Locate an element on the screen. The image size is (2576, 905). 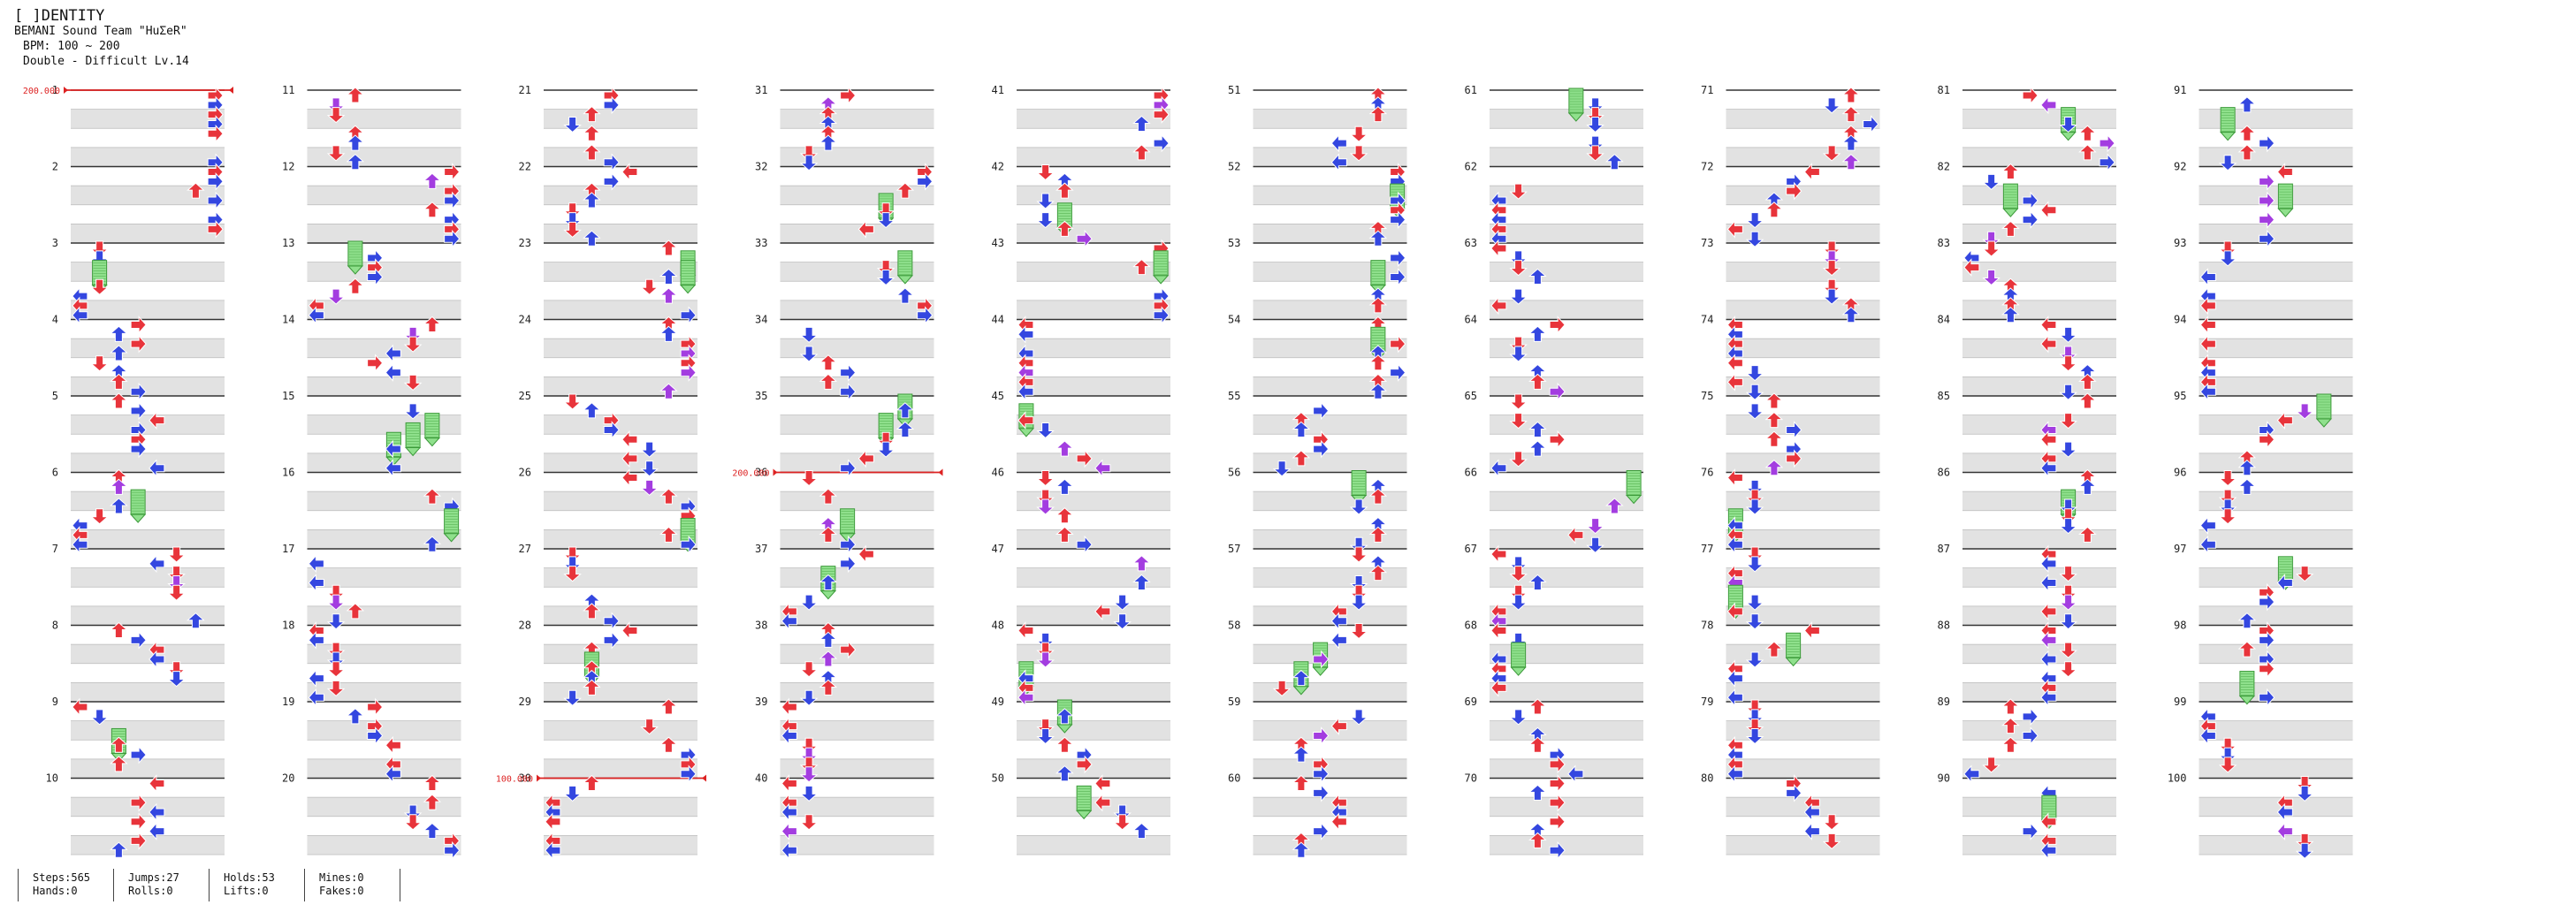
measure-number: 35 is located at coordinates (761, 396).